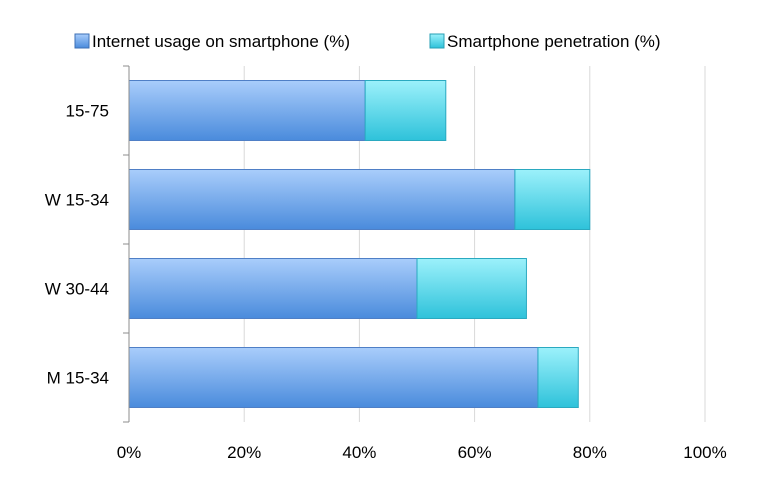 This screenshot has height=481, width=762. I want to click on legend-swatch-smartphone-penetration, so click(437, 41).